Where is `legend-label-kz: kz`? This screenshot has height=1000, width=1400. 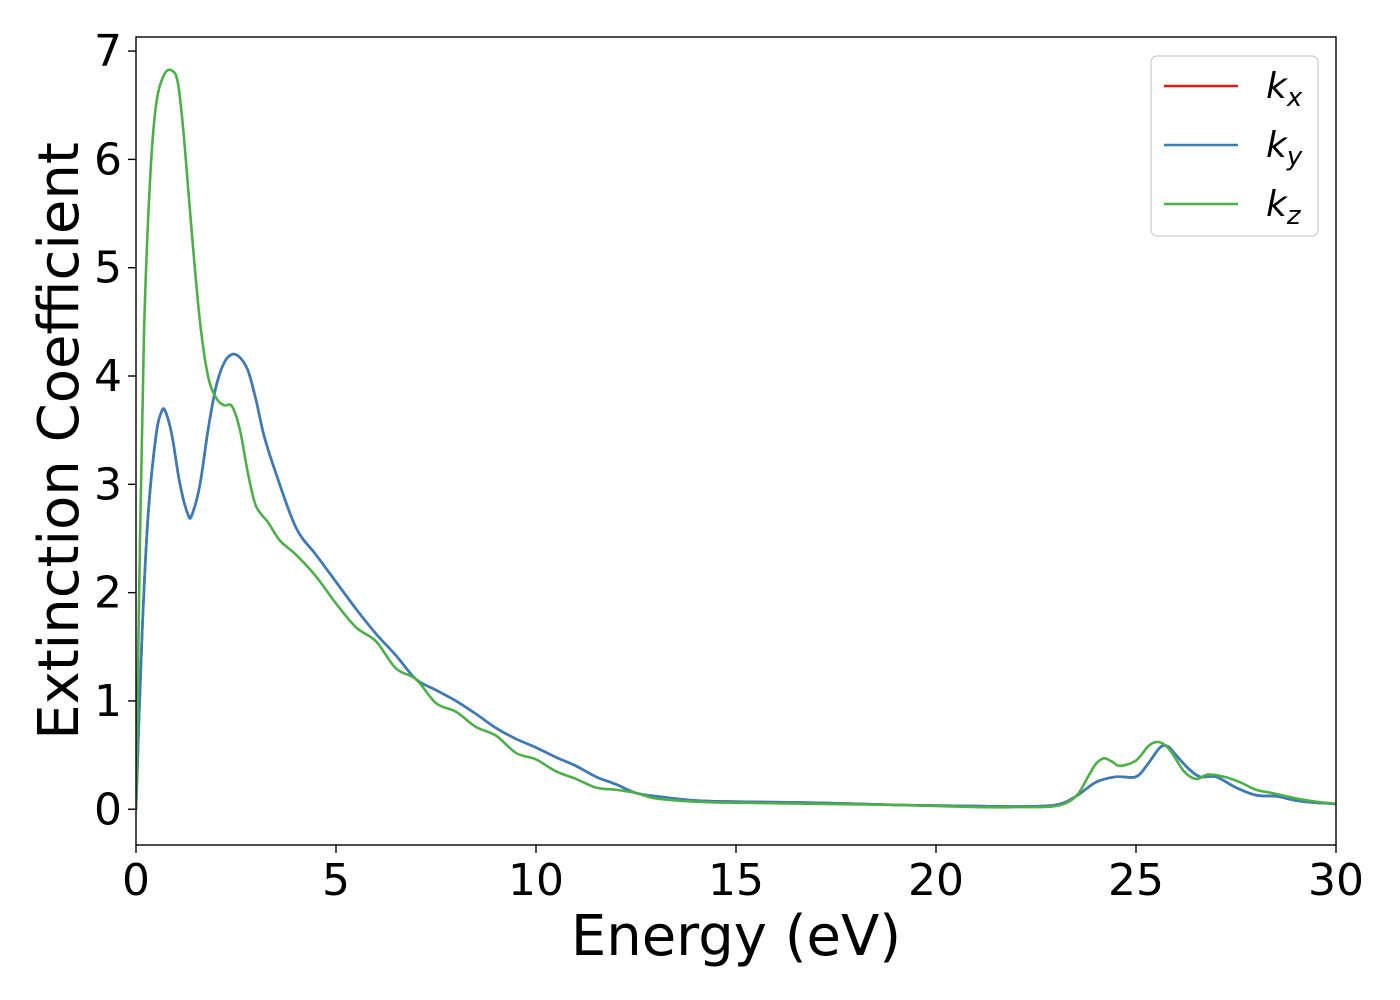
legend-label-kz: kz is located at coordinates (1284, 207).